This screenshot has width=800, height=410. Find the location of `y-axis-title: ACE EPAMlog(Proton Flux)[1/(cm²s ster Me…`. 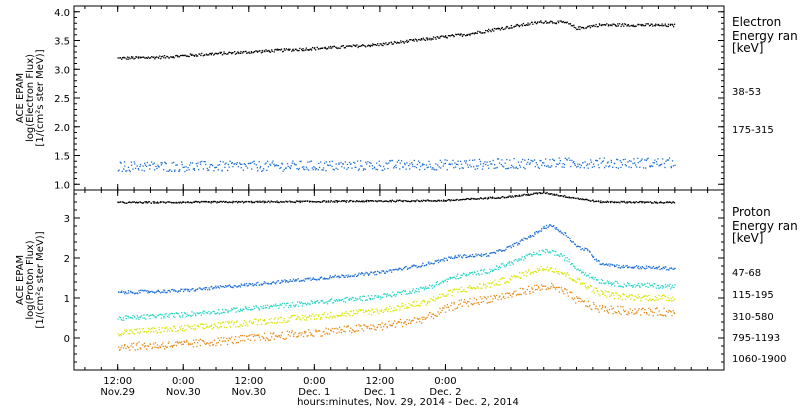

y-axis-title: ACE EPAMlog(Proton Flux)[1/(cm²s ster Me… is located at coordinates (30, 279).